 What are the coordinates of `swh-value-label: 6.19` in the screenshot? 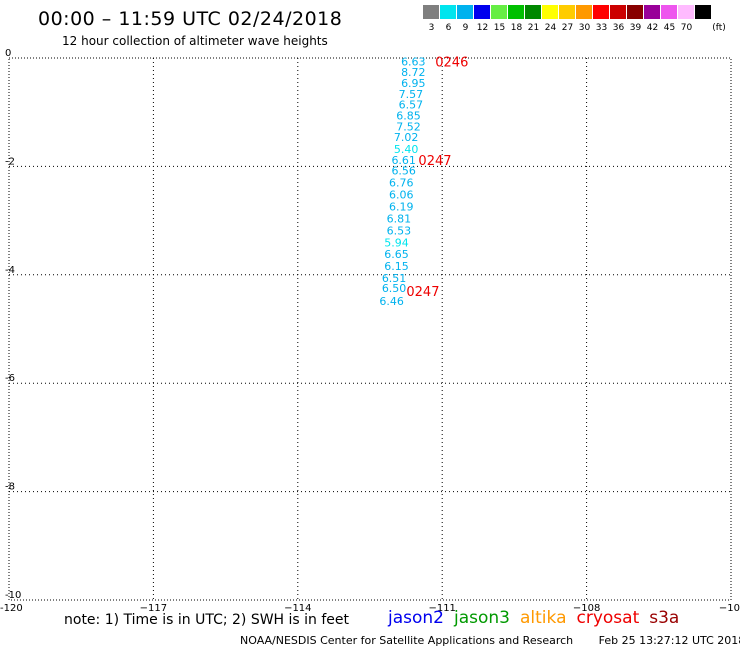 It's located at (401, 207).